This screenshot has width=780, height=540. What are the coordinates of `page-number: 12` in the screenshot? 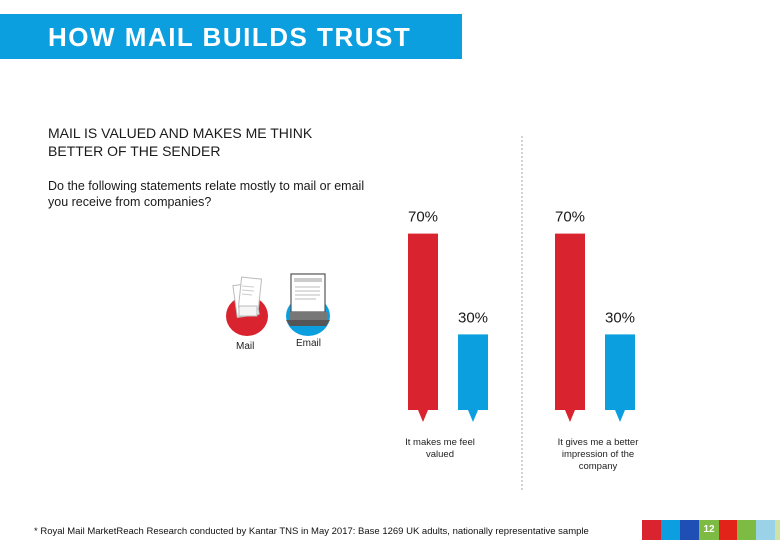 It's located at (709, 530).